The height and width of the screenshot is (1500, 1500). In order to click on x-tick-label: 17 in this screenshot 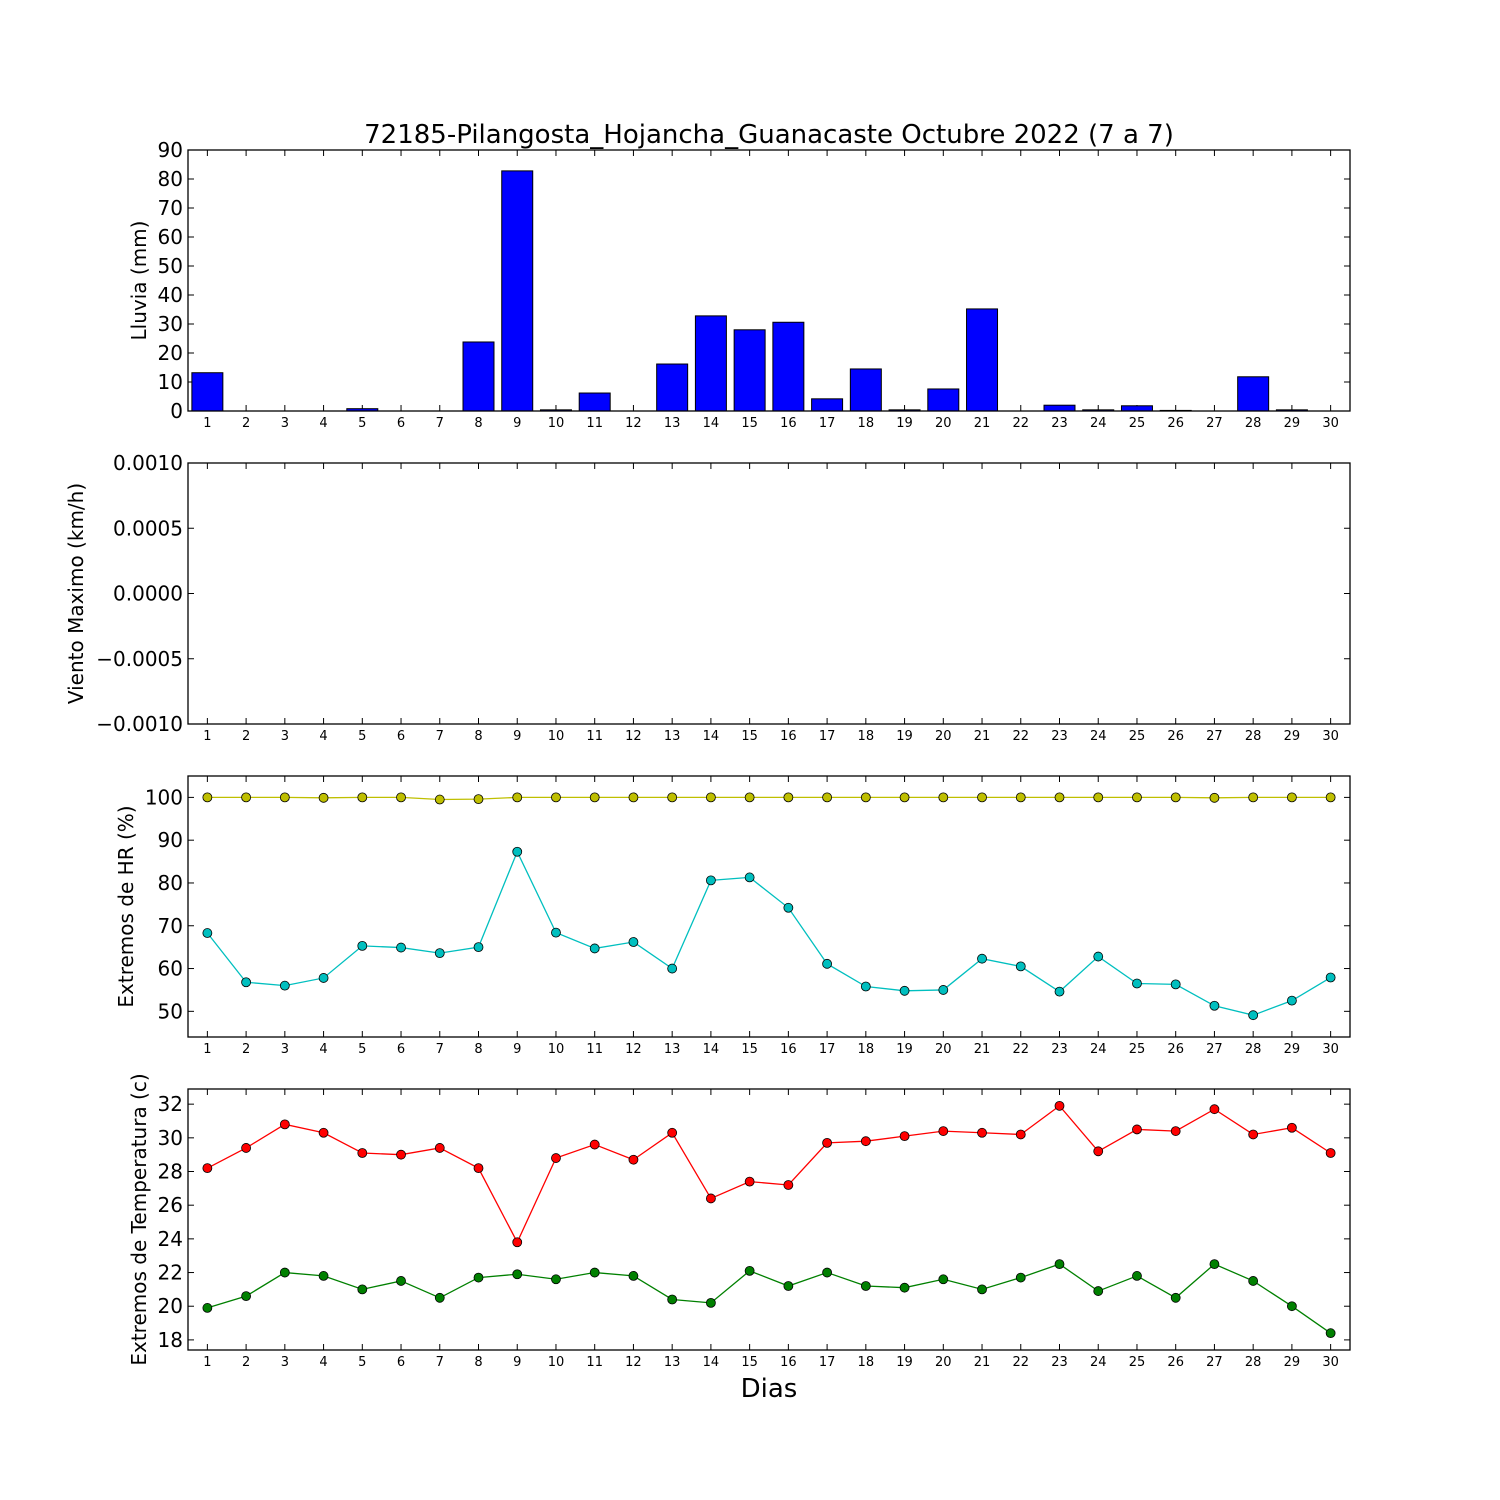, I will do `click(827, 736)`.